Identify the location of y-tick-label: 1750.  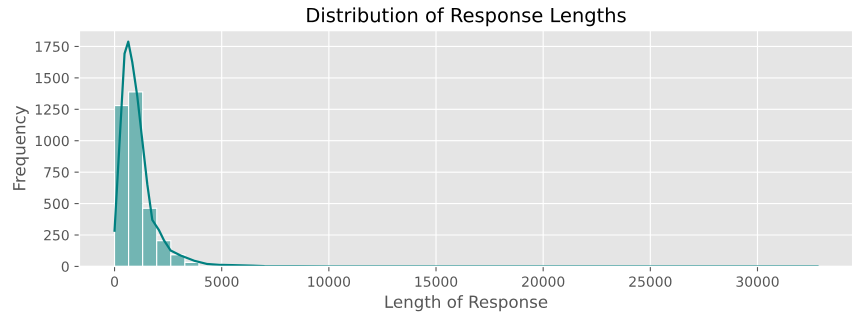
(52, 46).